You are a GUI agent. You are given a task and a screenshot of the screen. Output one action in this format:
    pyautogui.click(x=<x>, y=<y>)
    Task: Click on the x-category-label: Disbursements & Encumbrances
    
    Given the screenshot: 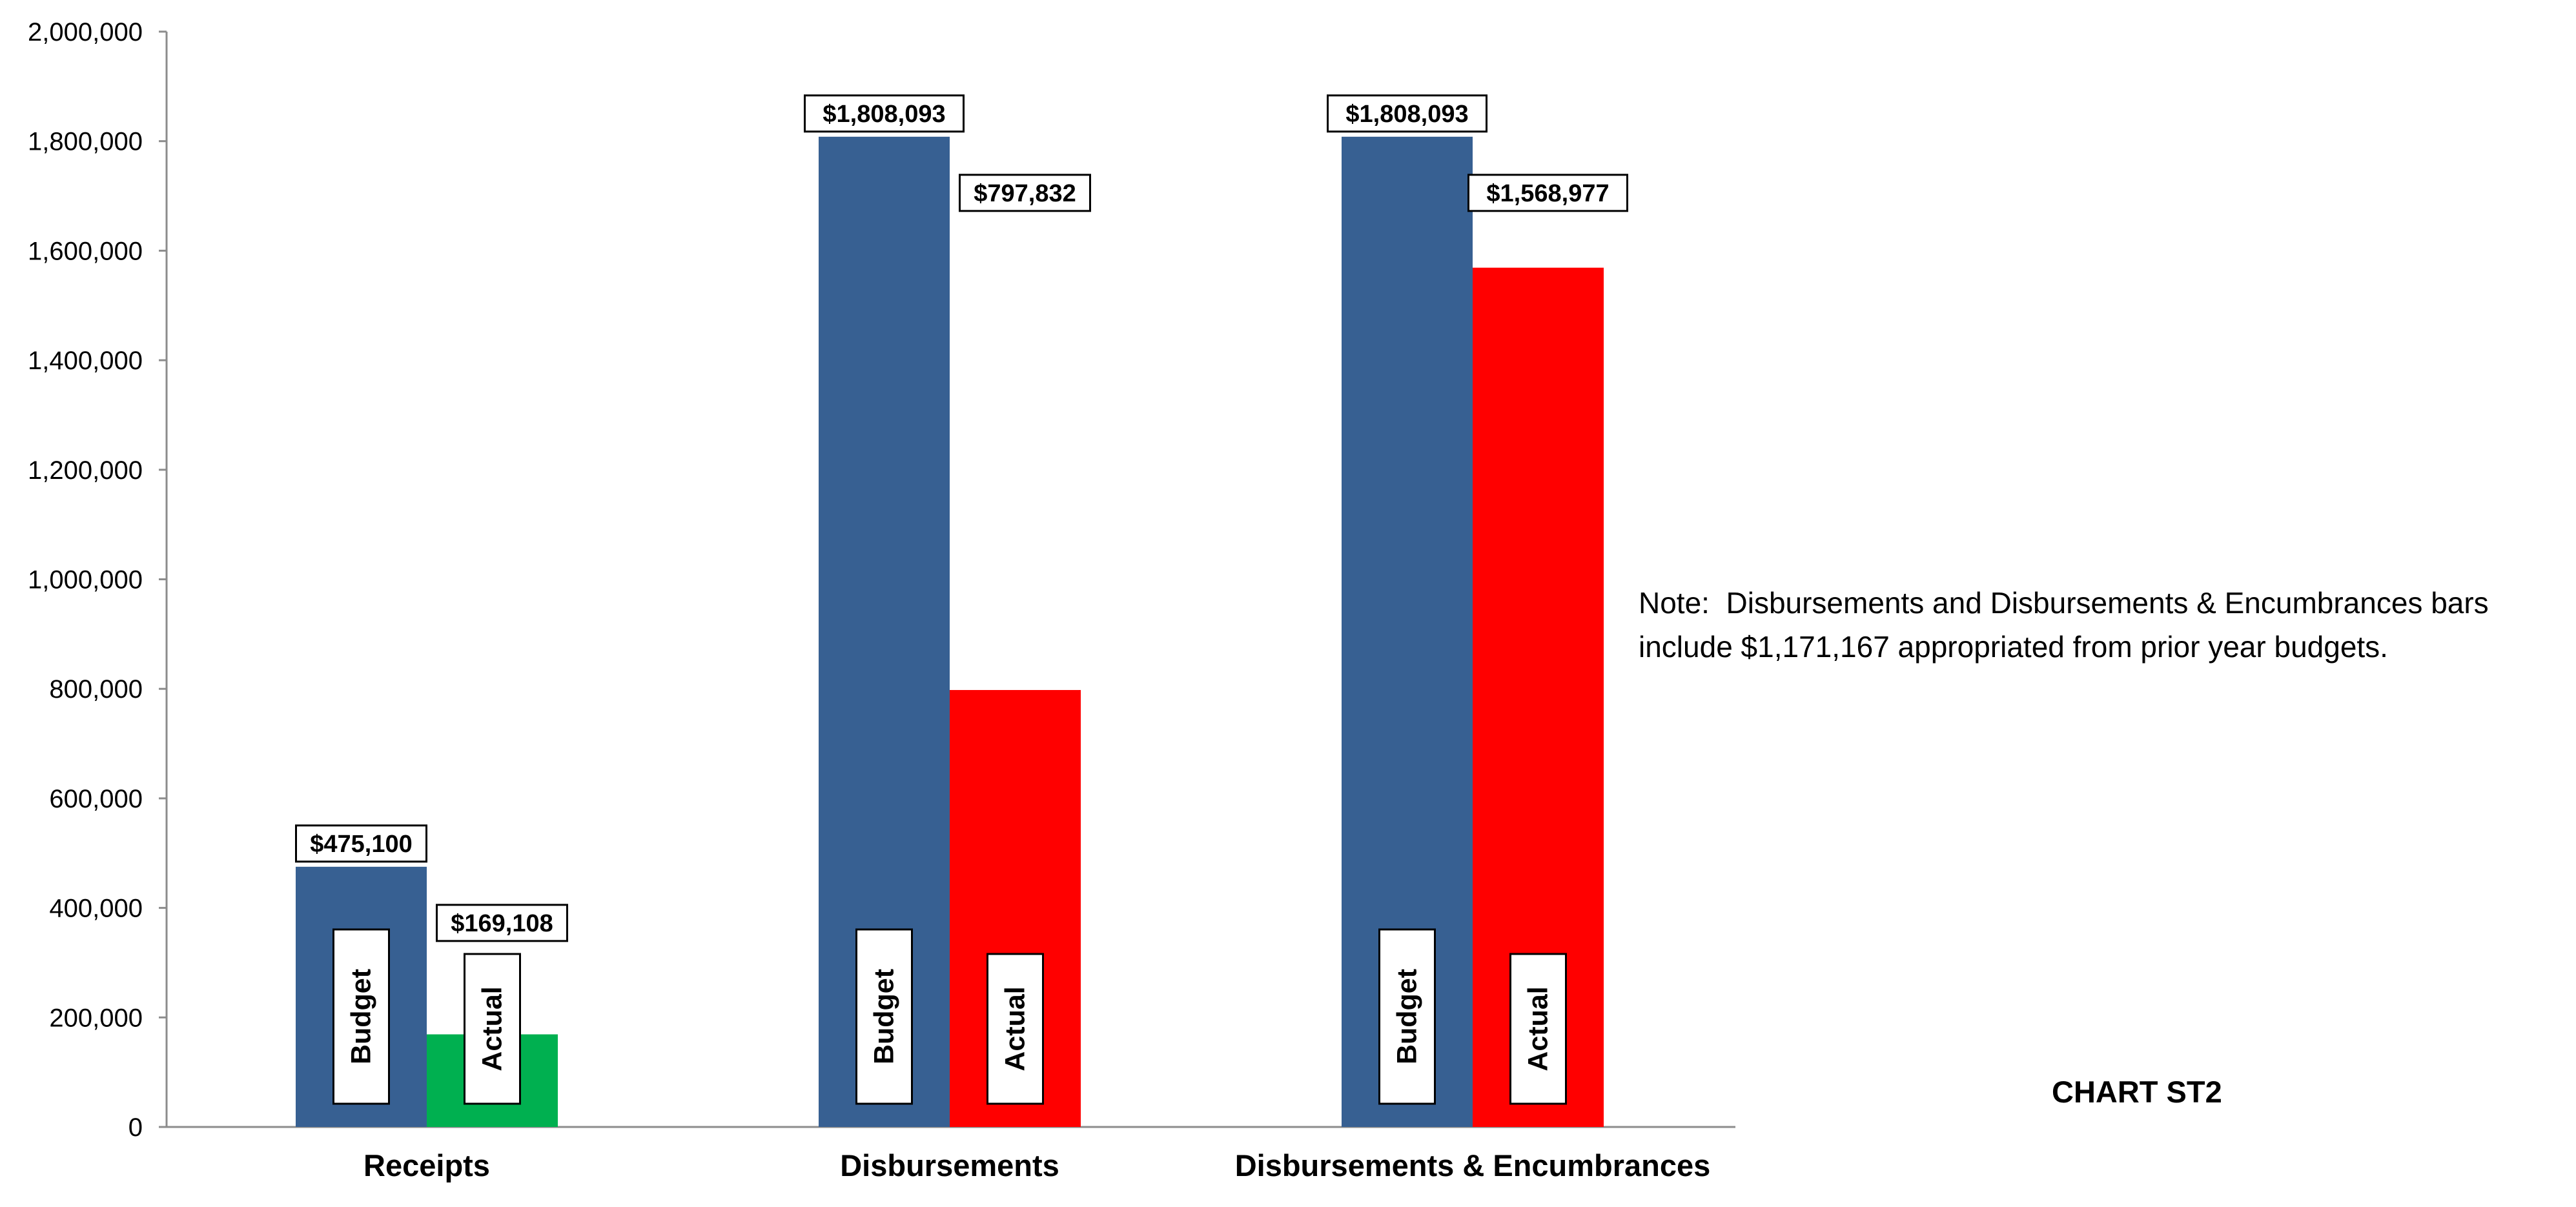 What is the action you would take?
    pyautogui.click(x=1473, y=1165)
    